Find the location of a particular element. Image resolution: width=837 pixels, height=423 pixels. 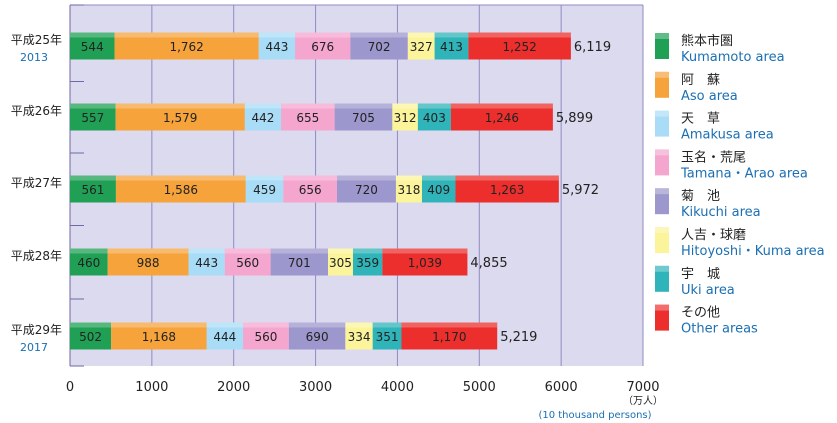

segment-value-label: 561 is located at coordinates (93, 190).